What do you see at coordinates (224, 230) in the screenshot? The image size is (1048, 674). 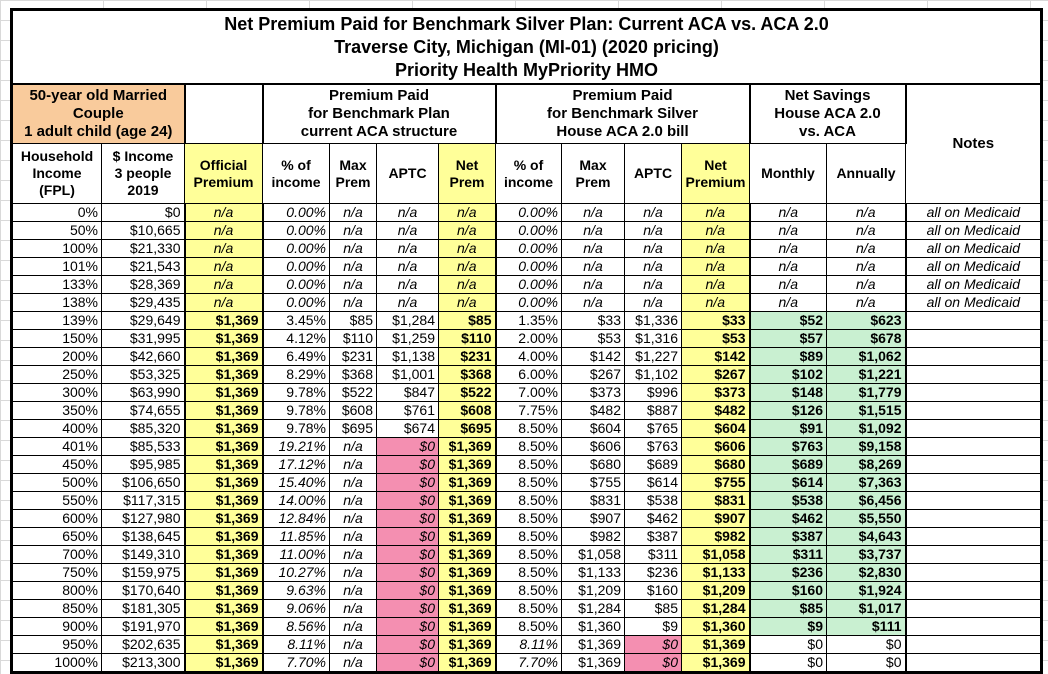 I see `cell-official-premium: n/a` at bounding box center [224, 230].